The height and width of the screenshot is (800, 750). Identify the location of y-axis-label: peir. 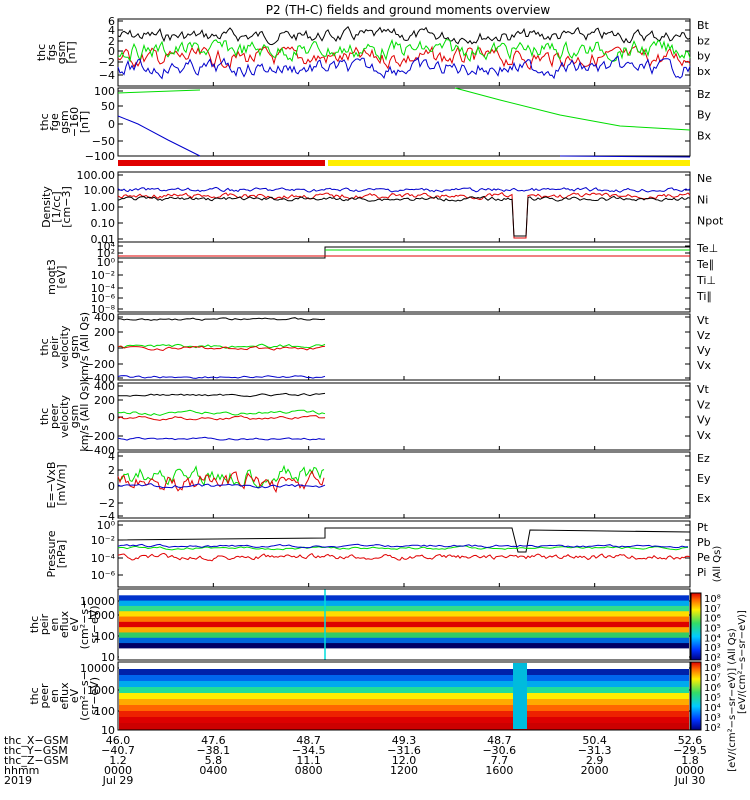
(54, 347).